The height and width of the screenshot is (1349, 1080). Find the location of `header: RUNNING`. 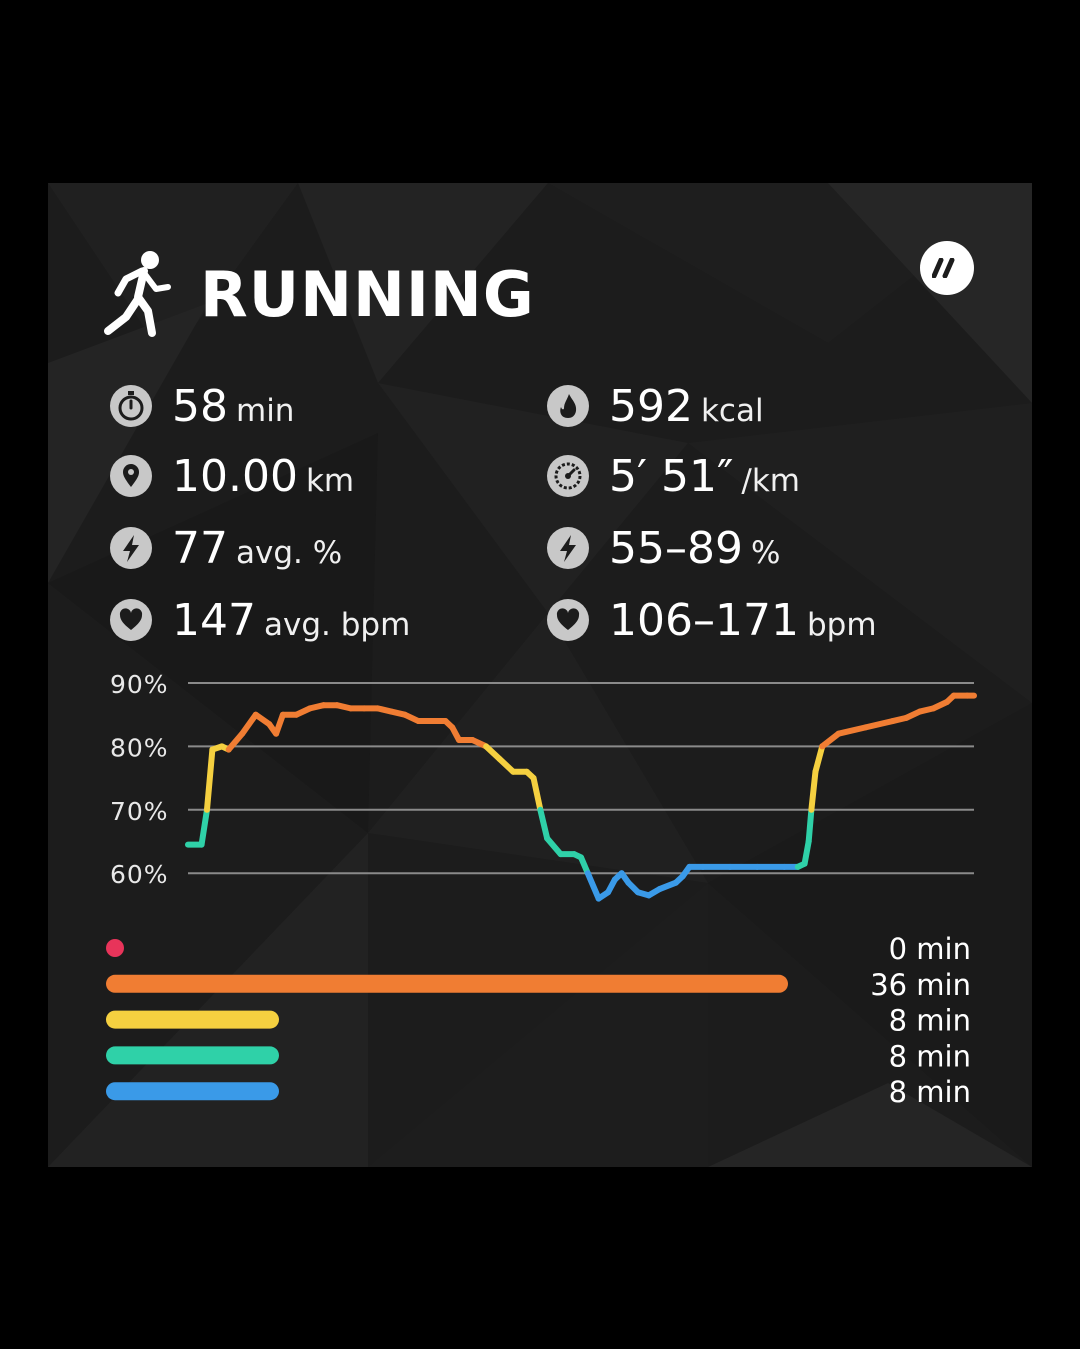

header: RUNNING is located at coordinates (319, 294).